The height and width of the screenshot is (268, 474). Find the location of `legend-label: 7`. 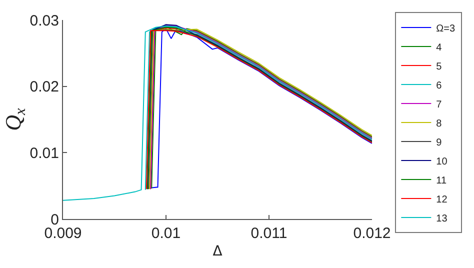

legend-label: 7 is located at coordinates (439, 104).